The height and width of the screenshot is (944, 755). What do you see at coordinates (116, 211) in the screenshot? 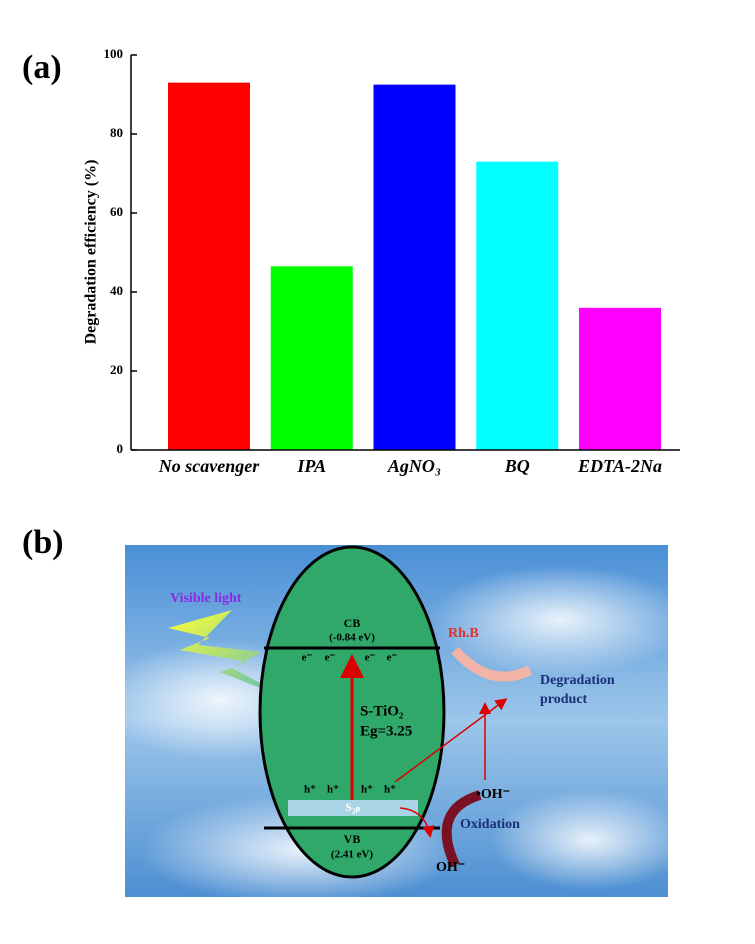
I see `y-tick-label: 60` at bounding box center [116, 211].